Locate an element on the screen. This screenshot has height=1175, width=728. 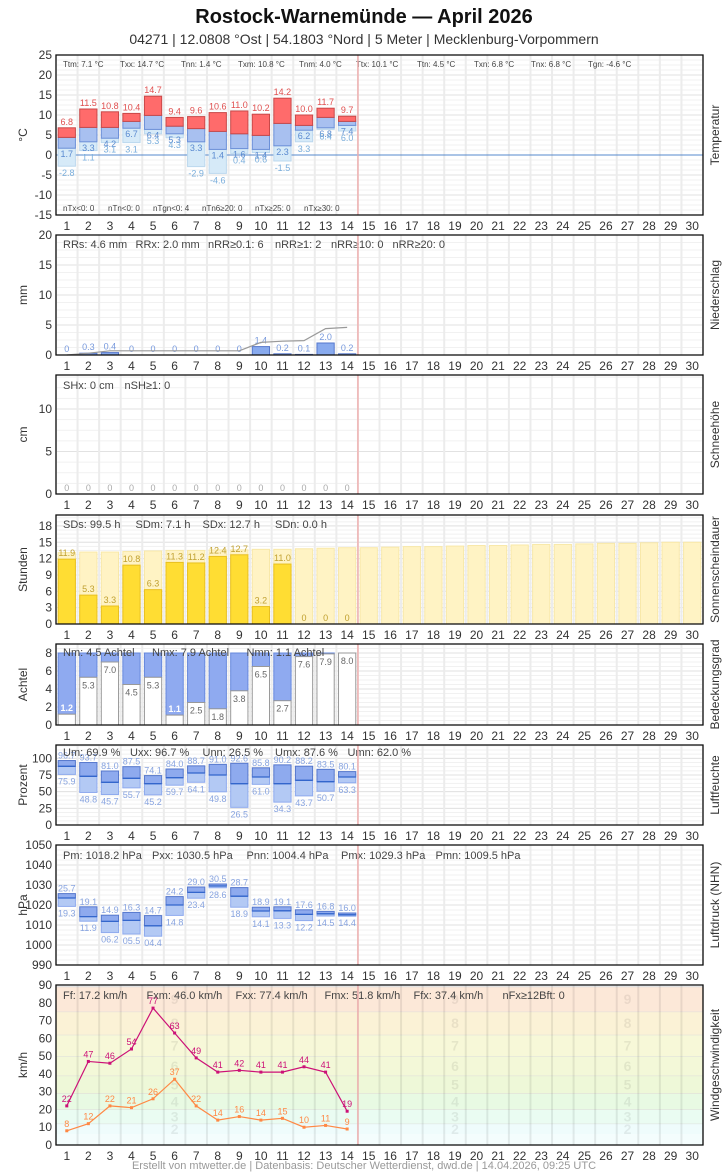
cloud-label: 3.8 is located at coordinates (239, 699).